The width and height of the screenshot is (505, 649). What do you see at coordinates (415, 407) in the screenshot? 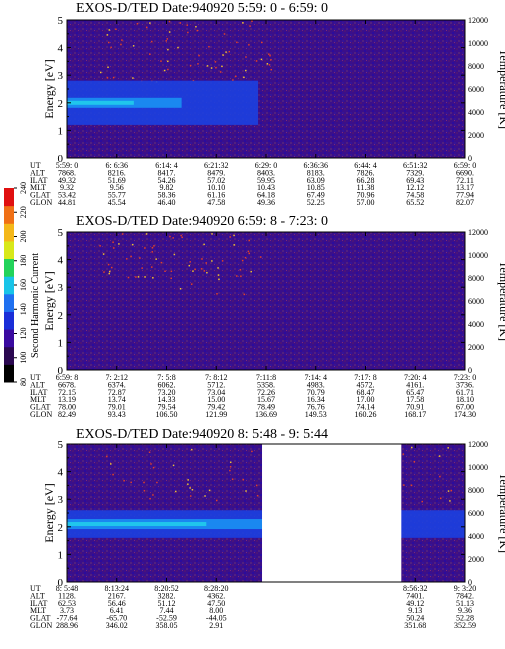
I see `ephemeris-value: 70.91` at bounding box center [415, 407].